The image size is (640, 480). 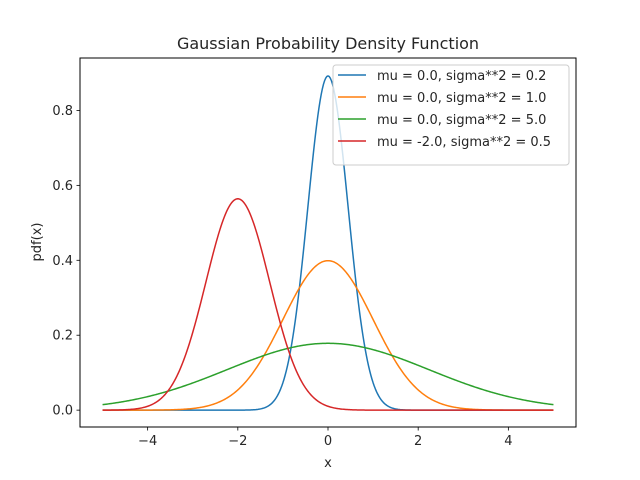 I want to click on legend-label-3: mu = 0.0, sigma**2 = 5.0, so click(x=461, y=120).